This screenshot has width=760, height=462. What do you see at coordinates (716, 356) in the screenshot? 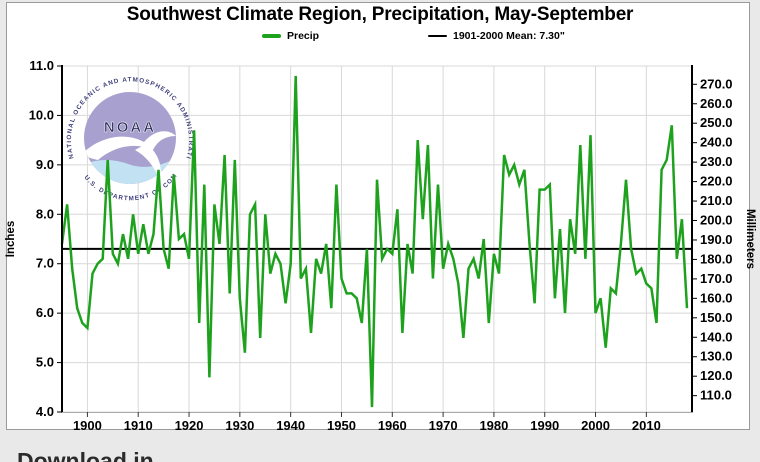
I see `y-tick-label-right: 130.0` at bounding box center [716, 356].